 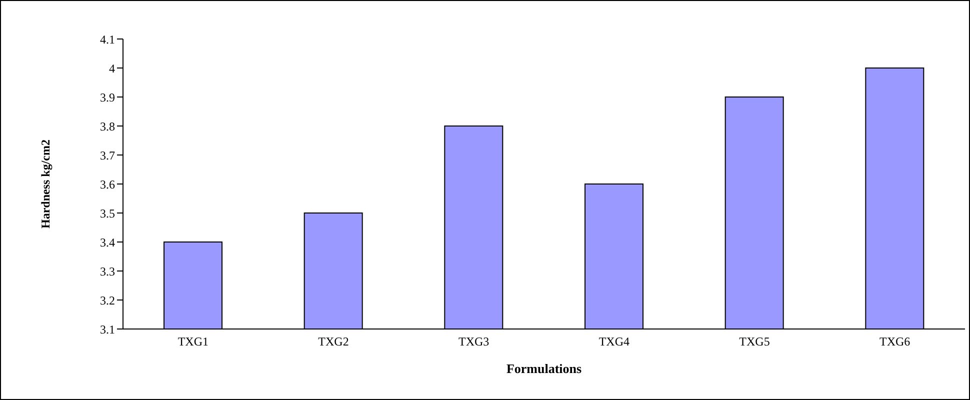 I want to click on x-tick-label: TXG3, so click(x=474, y=341).